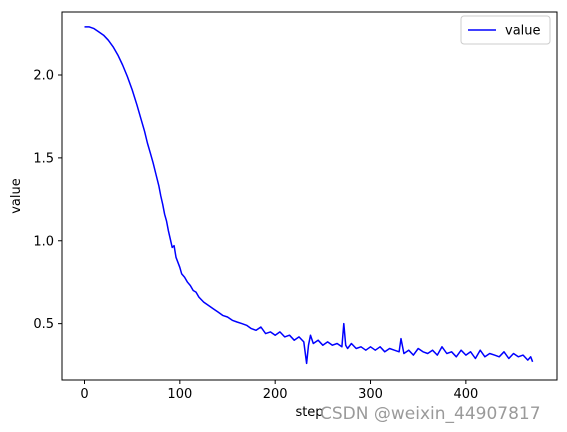 The height and width of the screenshot is (432, 567). Describe the element at coordinates (43, 324) in the screenshot. I see `y-tick-label: 0.5` at that location.